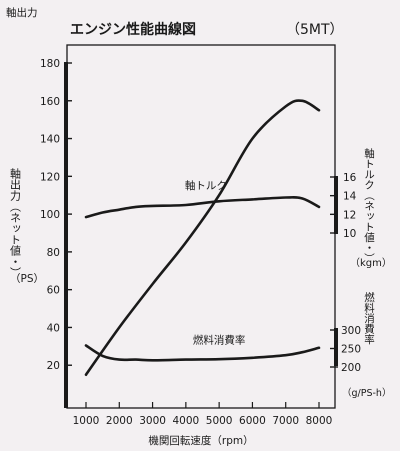 The width and height of the screenshot is (400, 451). I want to click on corner-label: 軸出力, so click(22, 12).